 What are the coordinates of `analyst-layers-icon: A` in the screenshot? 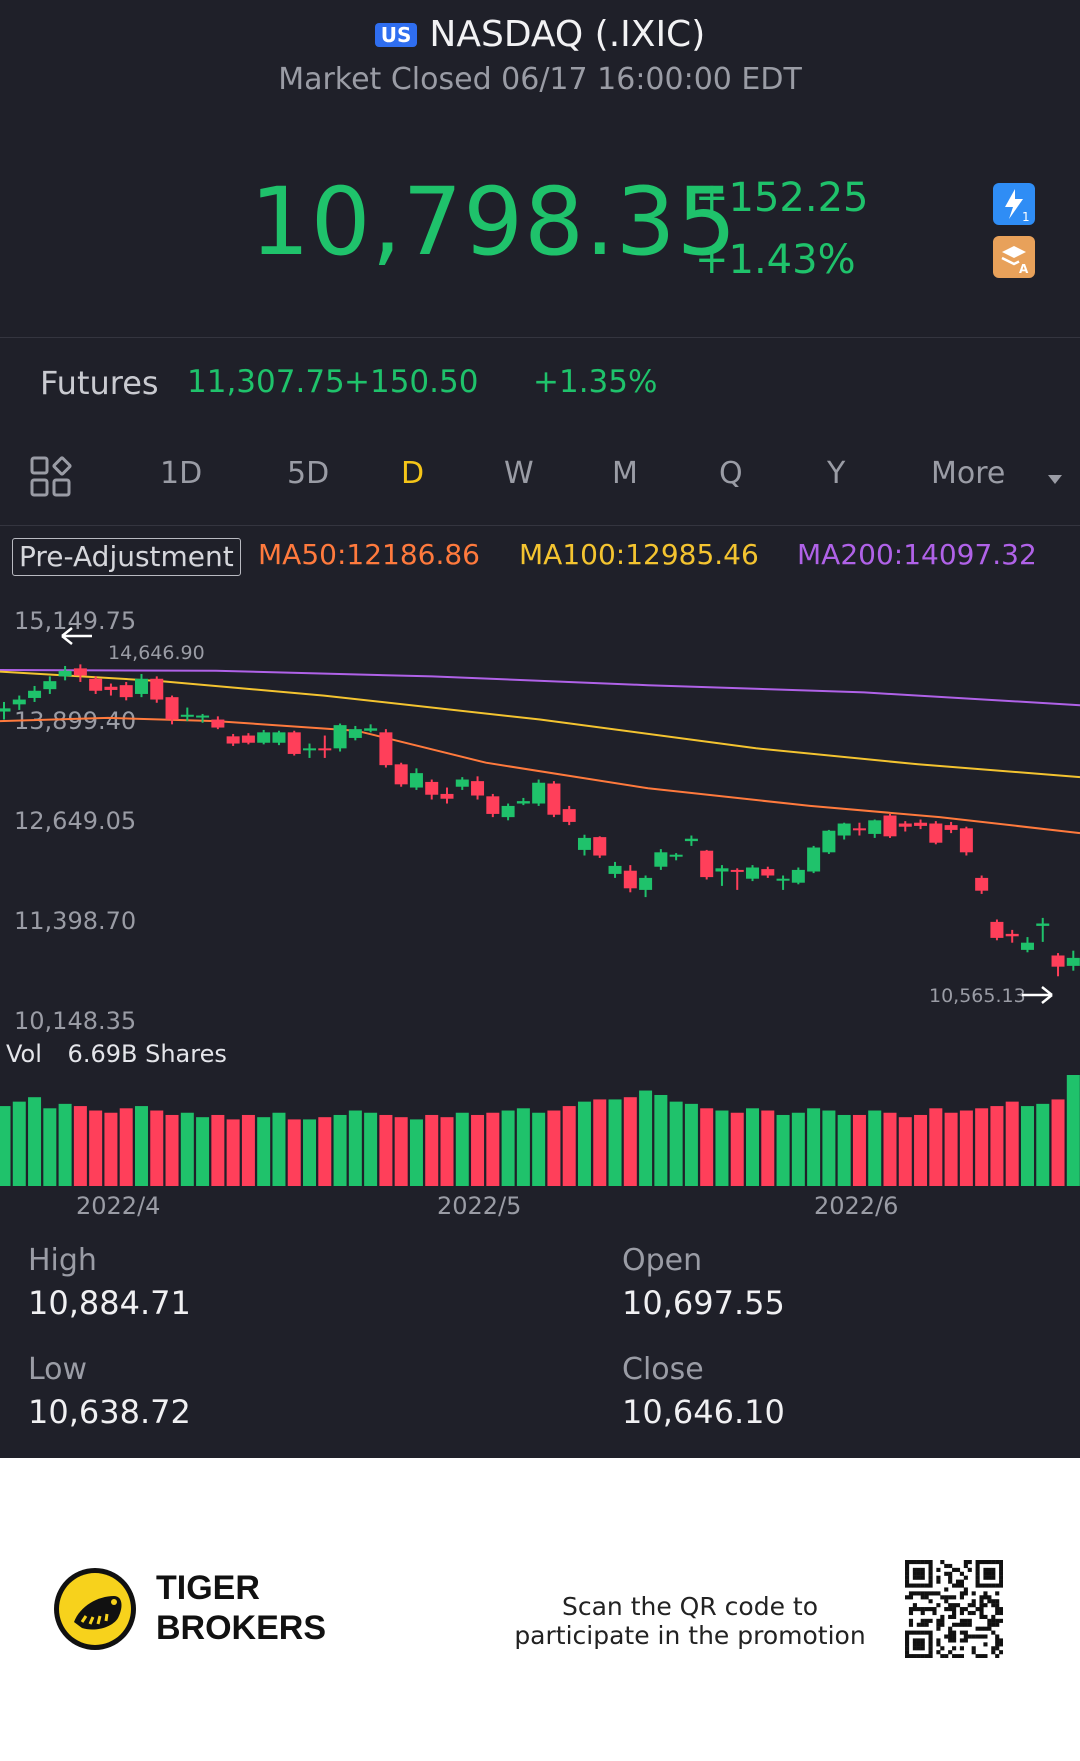 It's located at (1014, 257).